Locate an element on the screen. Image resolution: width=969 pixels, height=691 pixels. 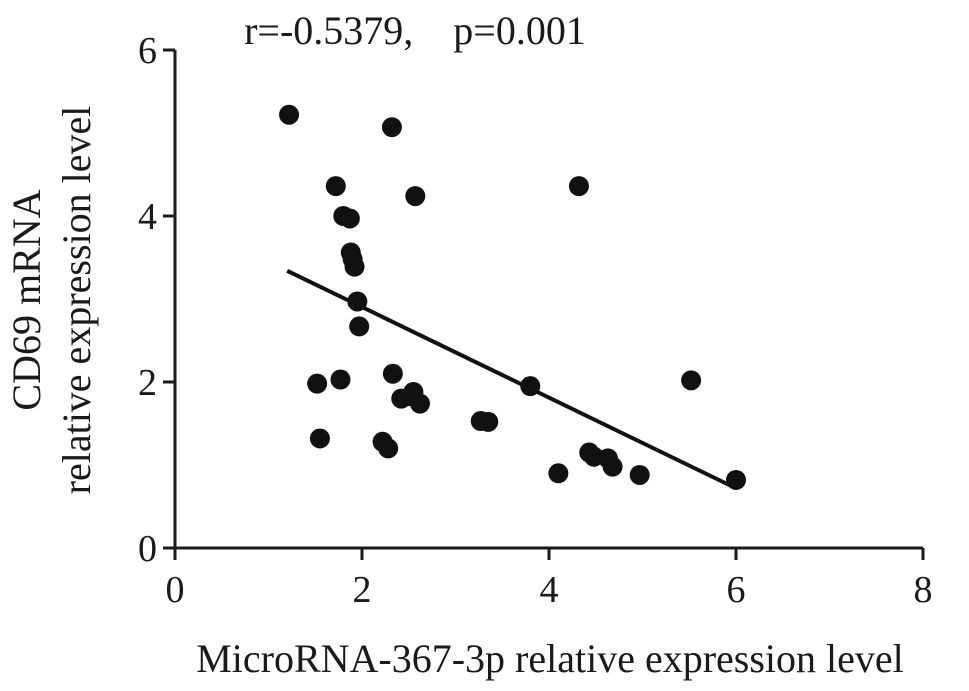
y-axis-title-line-1: CD69 mRNA is located at coordinates (26, 299).